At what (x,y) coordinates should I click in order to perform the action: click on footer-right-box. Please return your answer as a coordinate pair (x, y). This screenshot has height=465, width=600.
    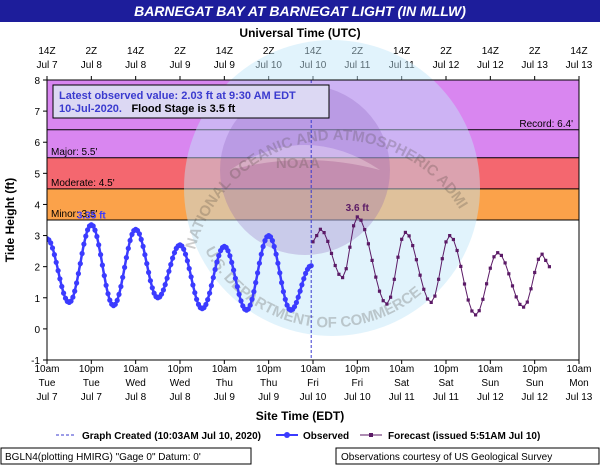
    Looking at the image, I should click on (467, 456).